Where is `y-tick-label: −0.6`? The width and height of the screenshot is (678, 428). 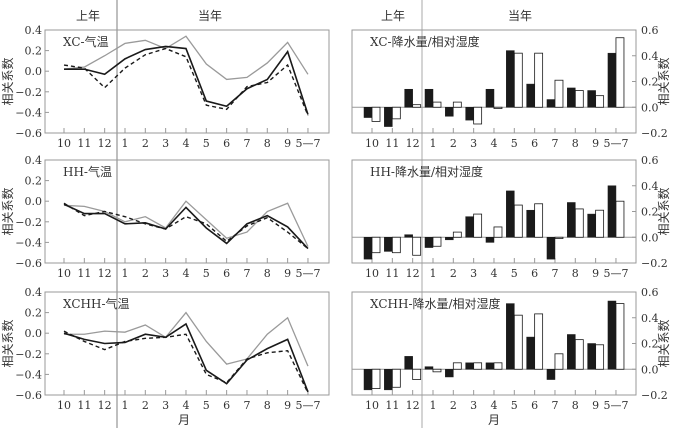 y-tick-label: −0.6 is located at coordinates (28, 395).